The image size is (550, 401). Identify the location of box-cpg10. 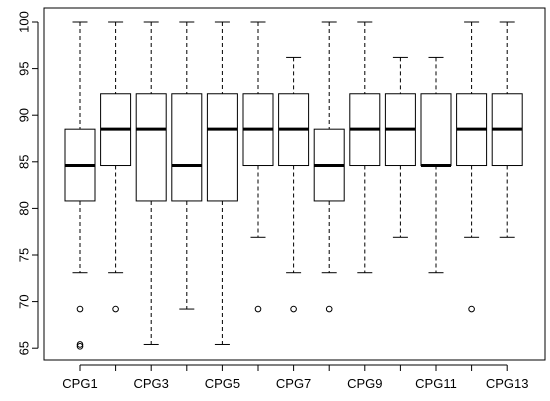
(400, 147).